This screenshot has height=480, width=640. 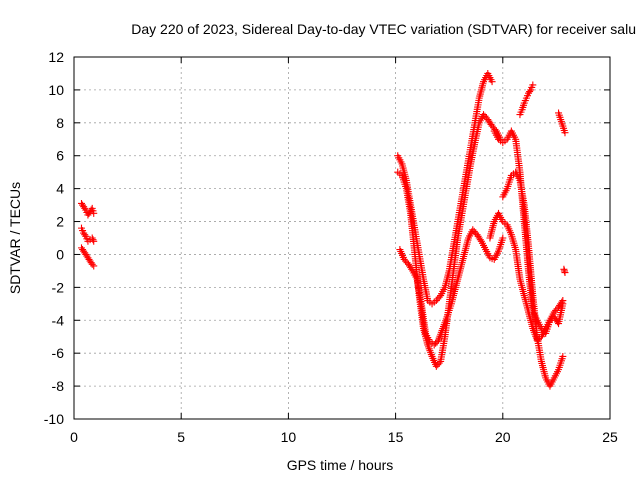 What do you see at coordinates (503, 437) in the screenshot?
I see `x-tick-label: 20` at bounding box center [503, 437].